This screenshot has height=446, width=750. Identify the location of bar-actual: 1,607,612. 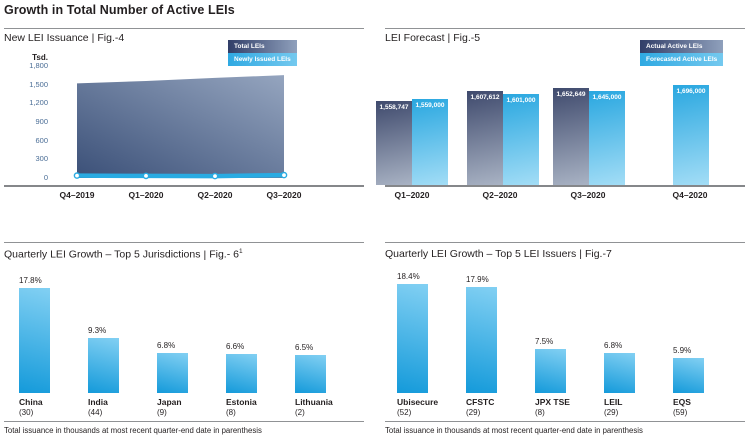
(485, 138).